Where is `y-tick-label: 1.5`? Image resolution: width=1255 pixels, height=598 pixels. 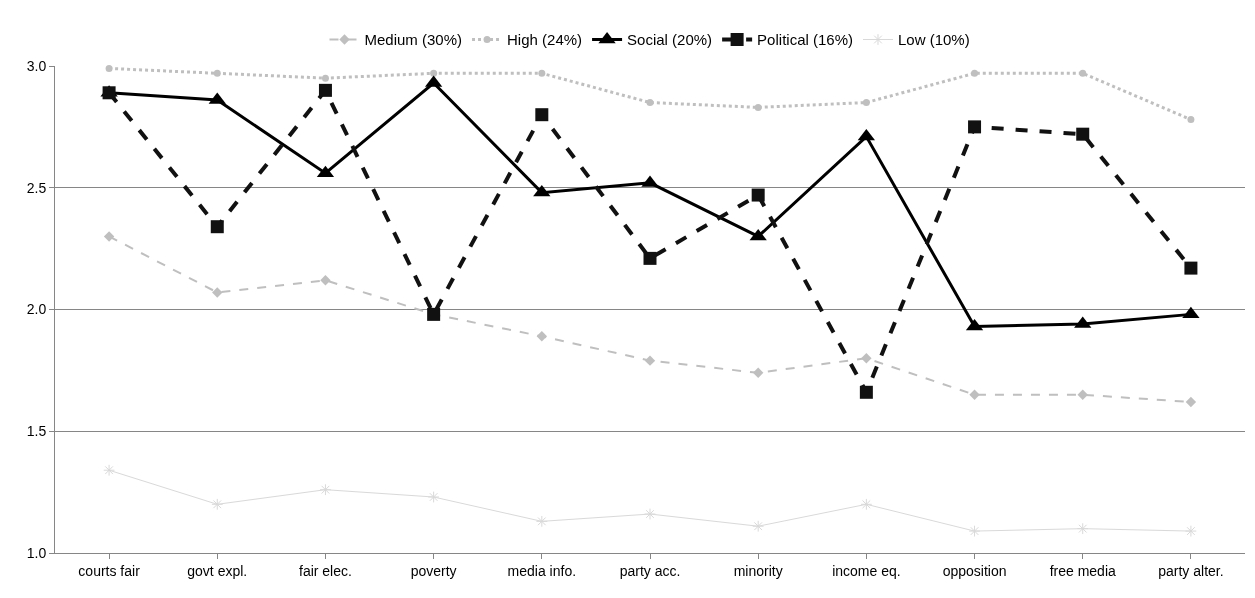 y-tick-label: 1.5 is located at coordinates (36, 431).